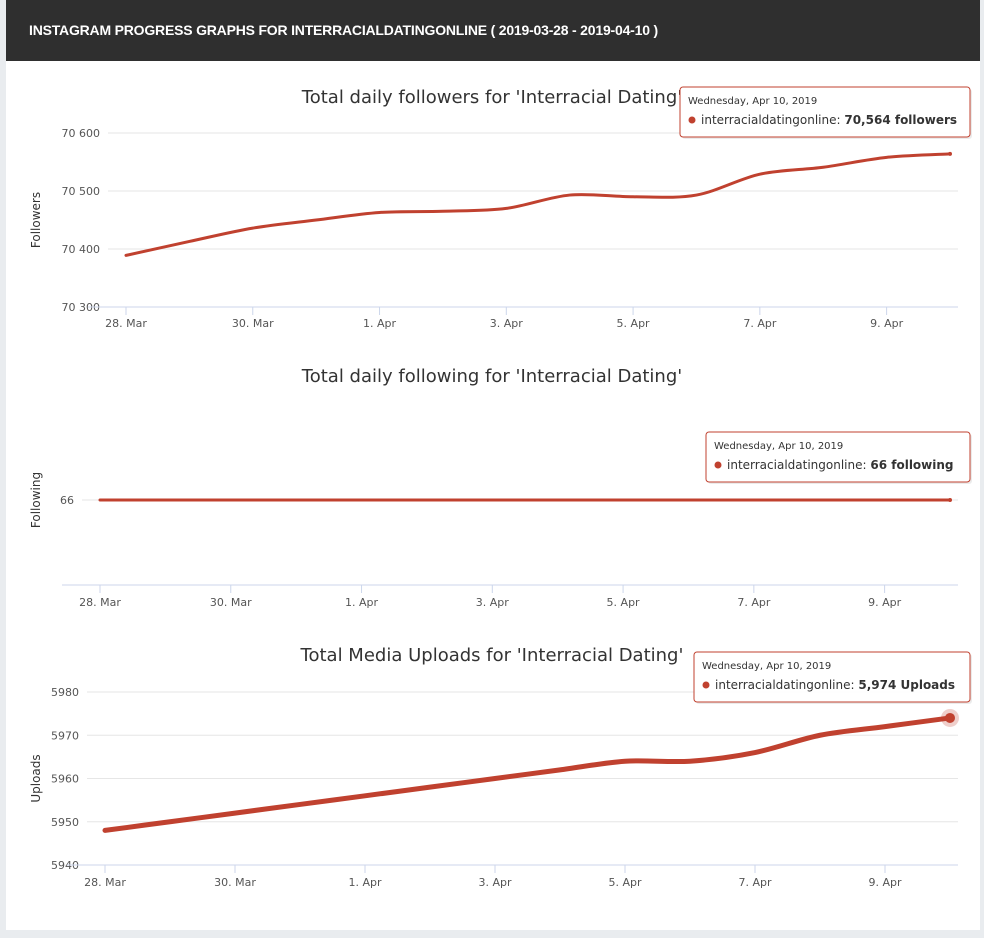  What do you see at coordinates (67, 500) in the screenshot?
I see `y-tick-label: 66` at bounding box center [67, 500].